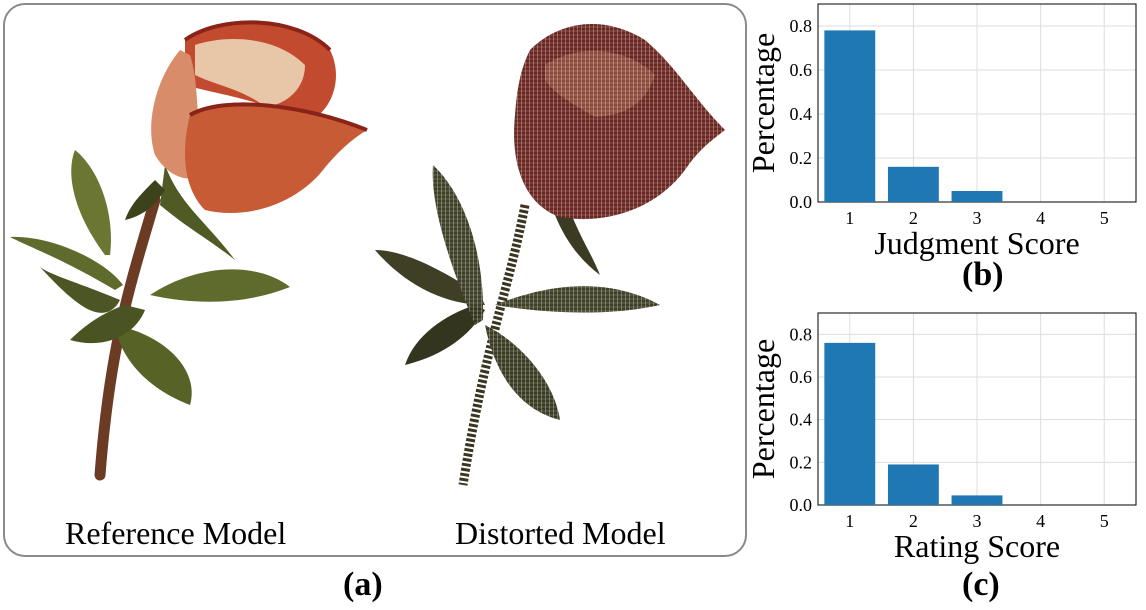 The height and width of the screenshot is (610, 1146). What do you see at coordinates (430, 277) in the screenshot?
I see `distorted-leaf-left` at bounding box center [430, 277].